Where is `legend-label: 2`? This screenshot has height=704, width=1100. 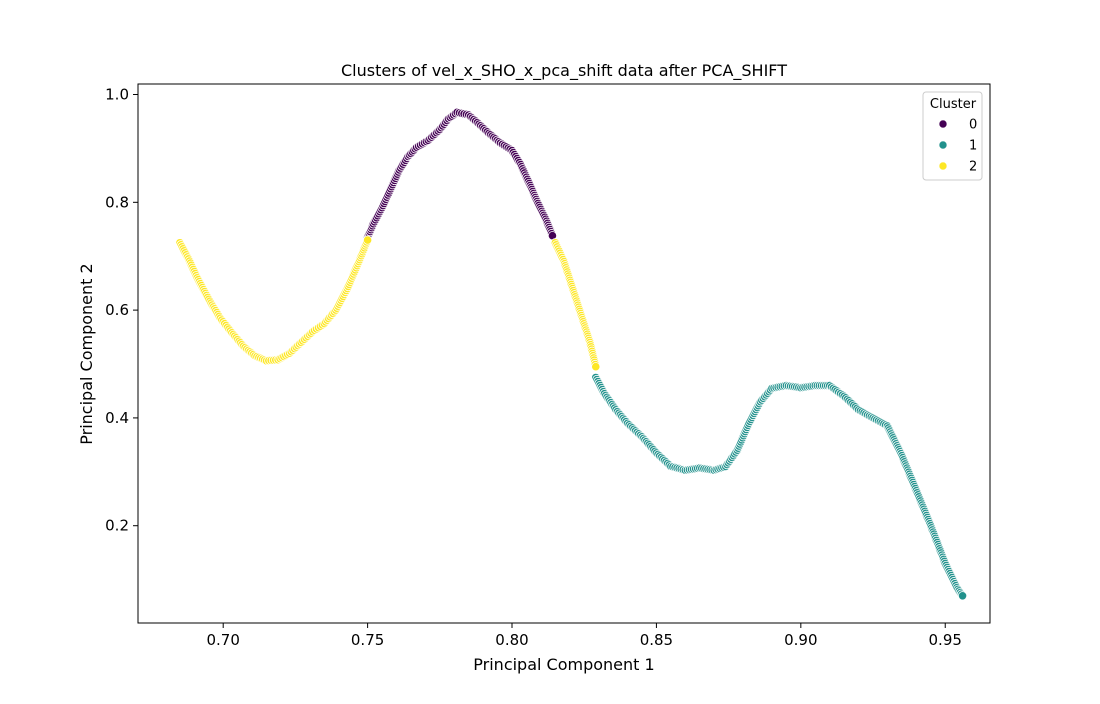
legend-label: 2 is located at coordinates (973, 167).